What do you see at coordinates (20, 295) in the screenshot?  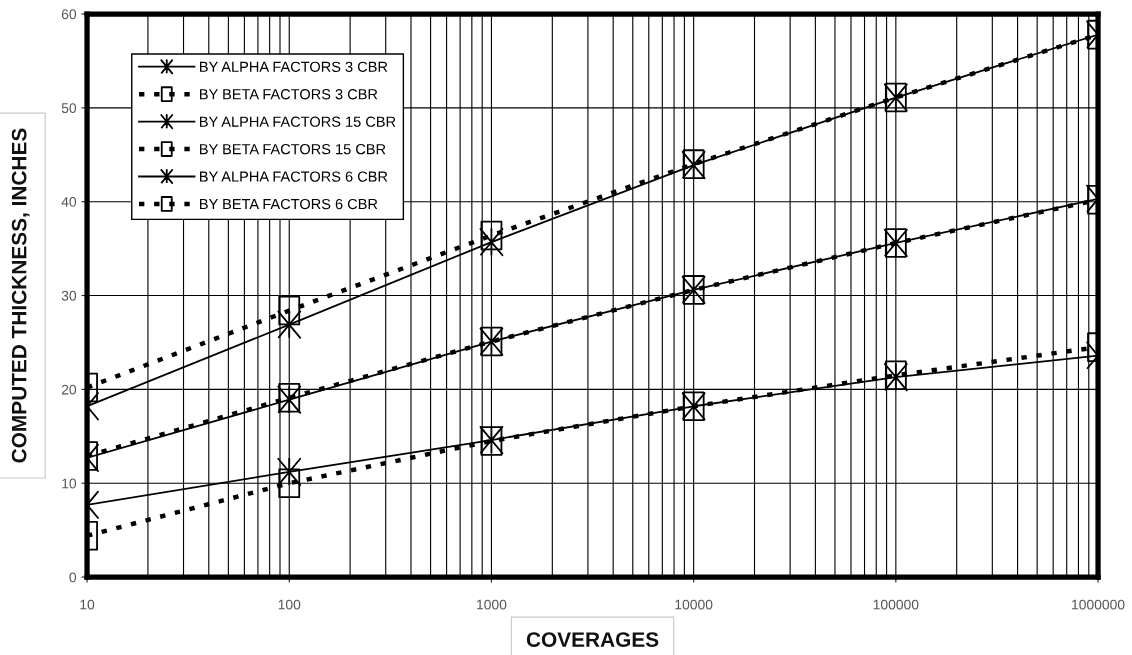 I see `y-axis-title: COMPUTED THICKNESS, INCHES` at bounding box center [20, 295].